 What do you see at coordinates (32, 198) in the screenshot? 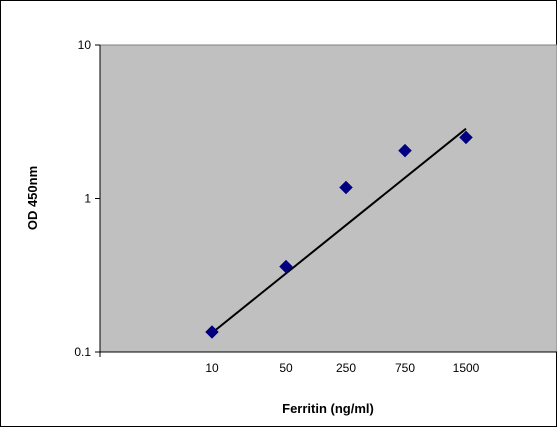
I see `y-axis-title: OD 450nm` at bounding box center [32, 198].